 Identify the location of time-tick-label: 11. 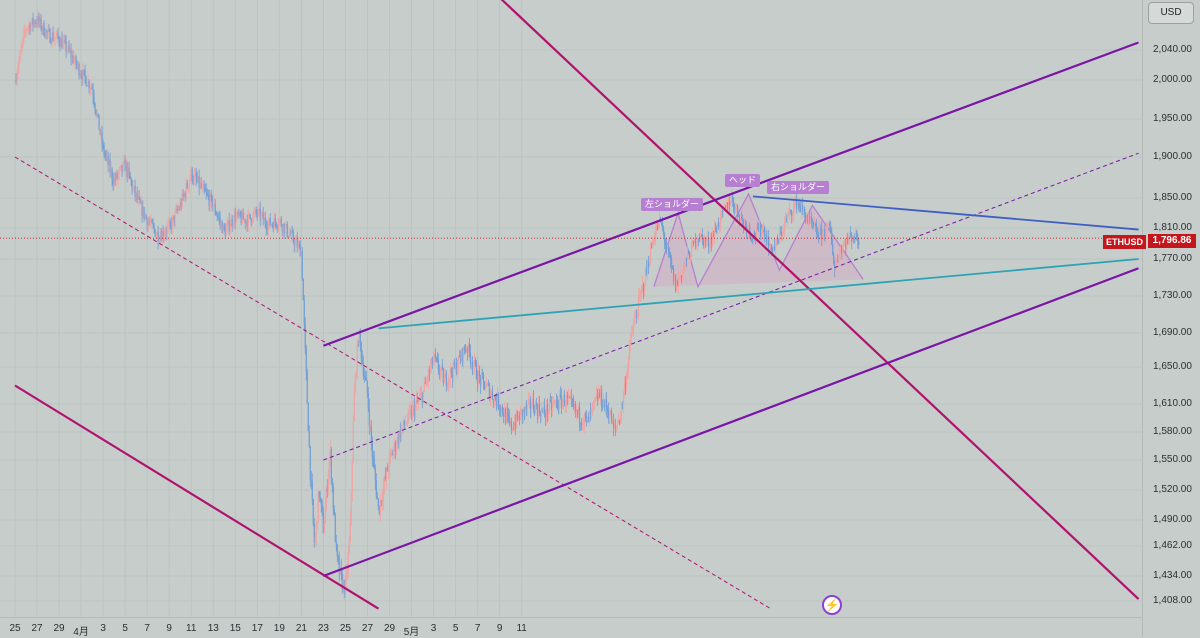
(191, 628).